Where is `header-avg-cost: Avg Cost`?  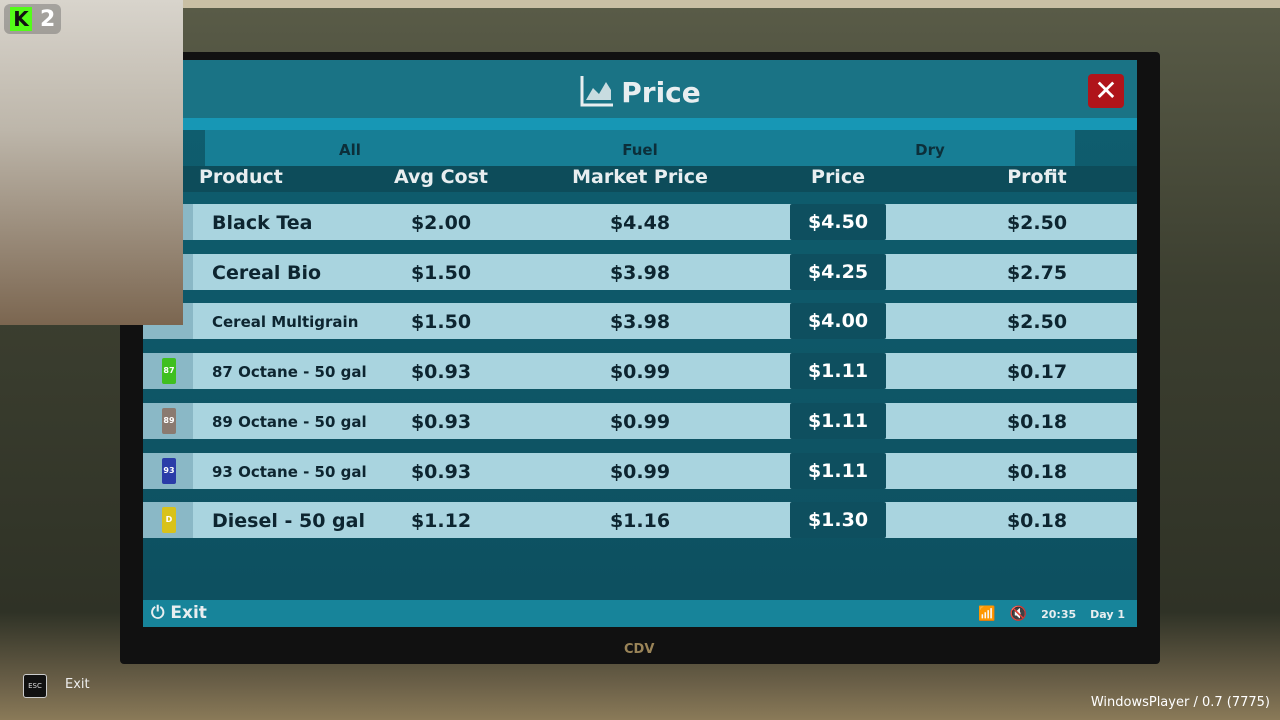 header-avg-cost: Avg Cost is located at coordinates (441, 177).